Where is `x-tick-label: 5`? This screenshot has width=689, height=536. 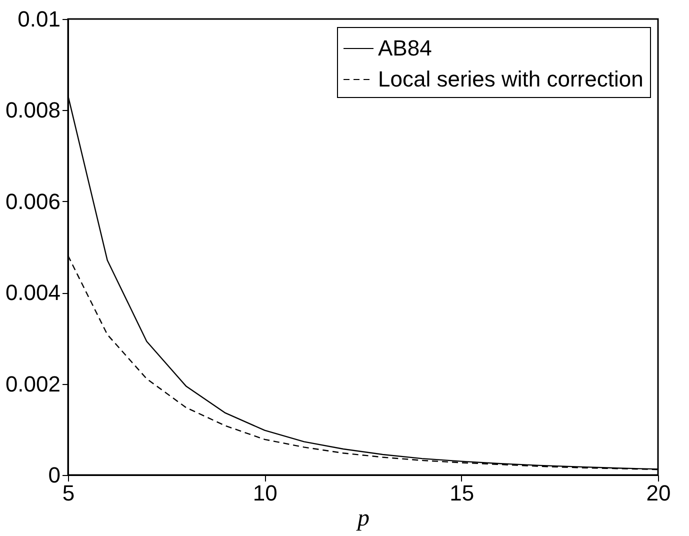
x-tick-label: 5 is located at coordinates (68, 493).